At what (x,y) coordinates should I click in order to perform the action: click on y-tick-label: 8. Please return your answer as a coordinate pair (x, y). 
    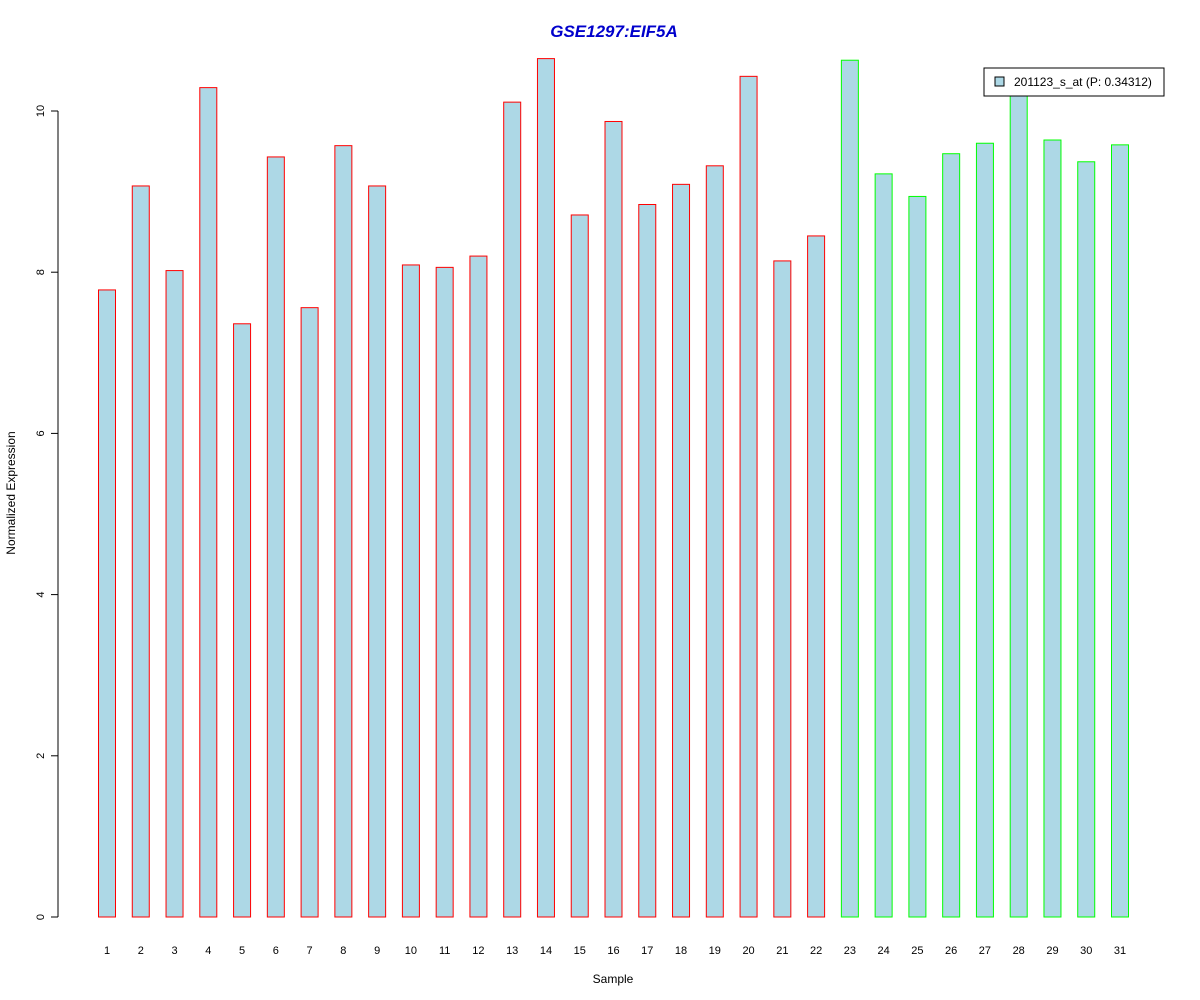
    Looking at the image, I should click on (41, 272).